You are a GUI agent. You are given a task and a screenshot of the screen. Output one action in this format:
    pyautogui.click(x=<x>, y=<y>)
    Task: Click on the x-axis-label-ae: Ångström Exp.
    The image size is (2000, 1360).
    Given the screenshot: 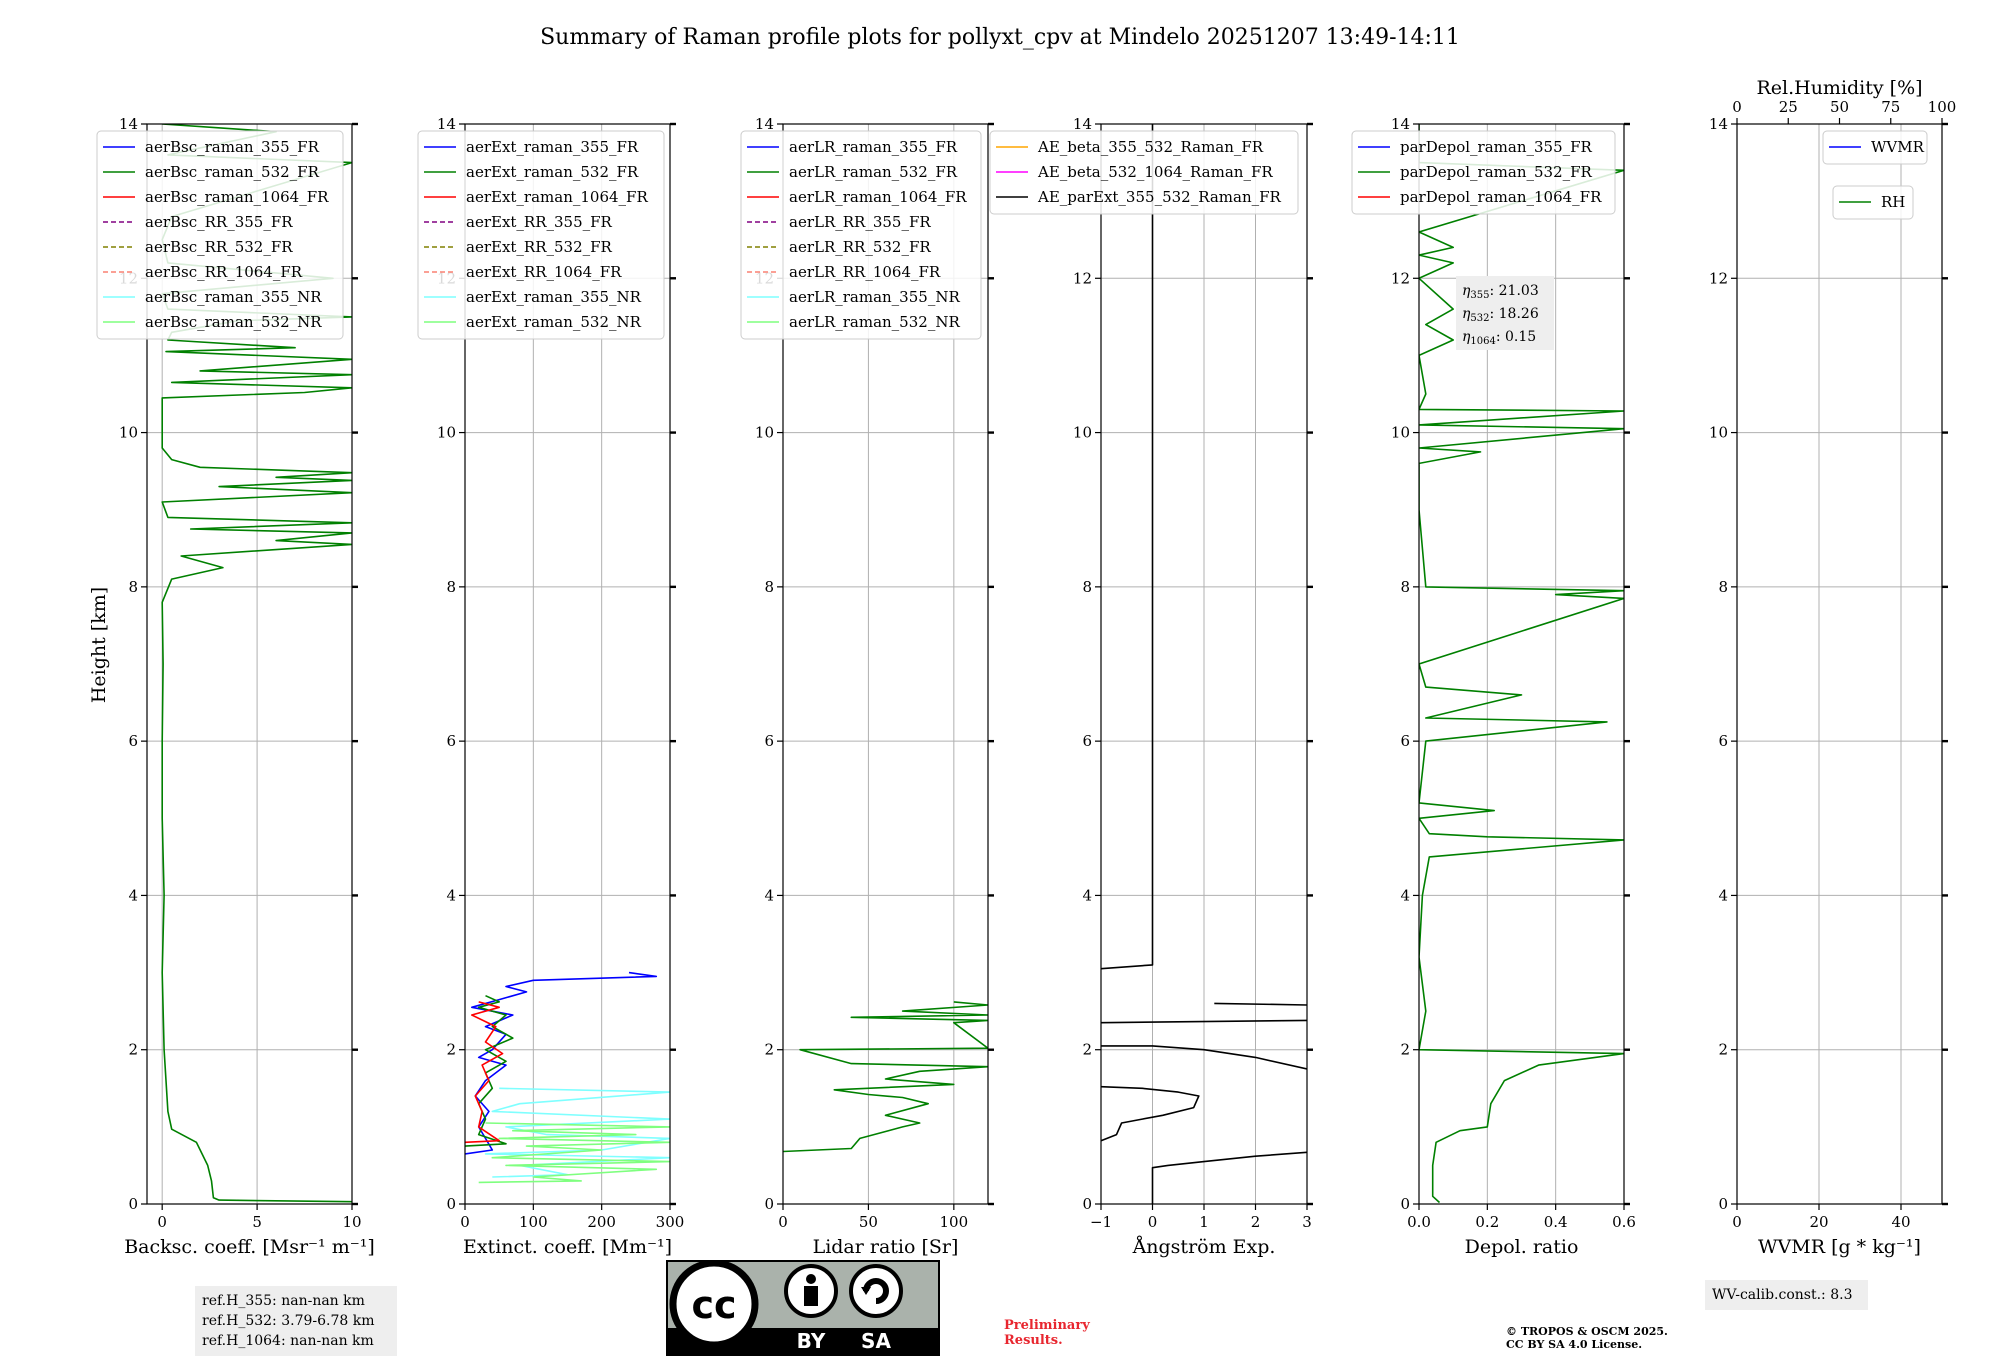 What is the action you would take?
    pyautogui.click(x=1204, y=1247)
    